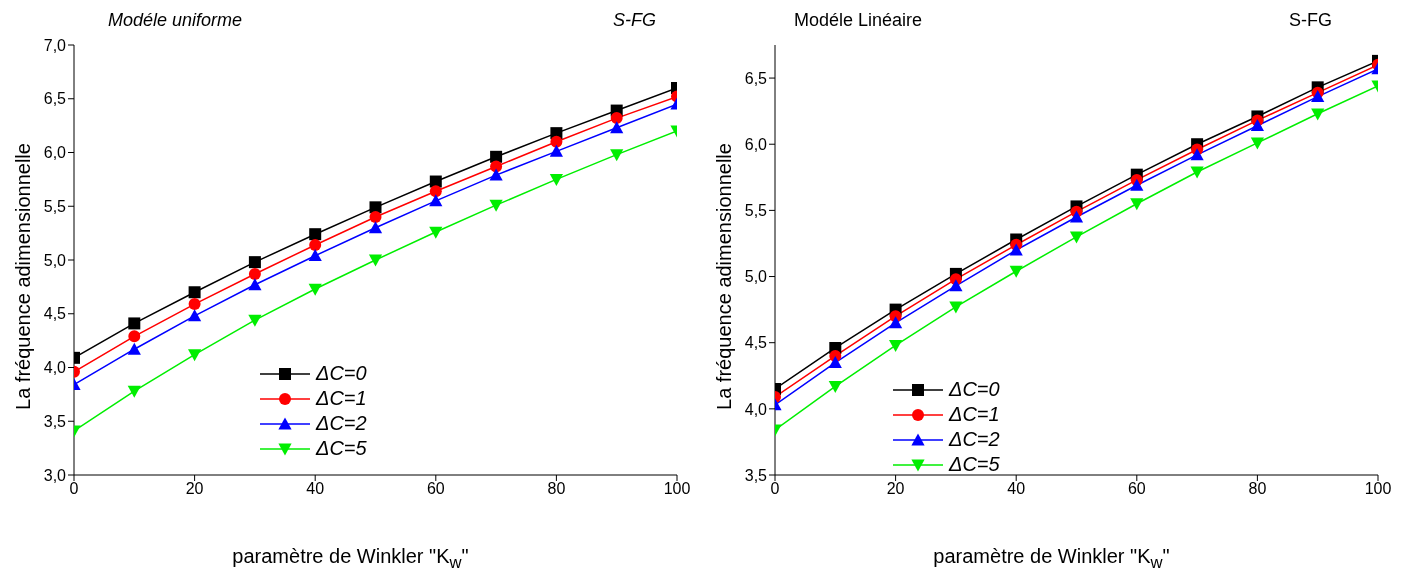 Image resolution: width=1402 pixels, height=579 pixels. Describe the element at coordinates (55, 475) in the screenshot. I see `y-tick-label: 3,0` at that location.